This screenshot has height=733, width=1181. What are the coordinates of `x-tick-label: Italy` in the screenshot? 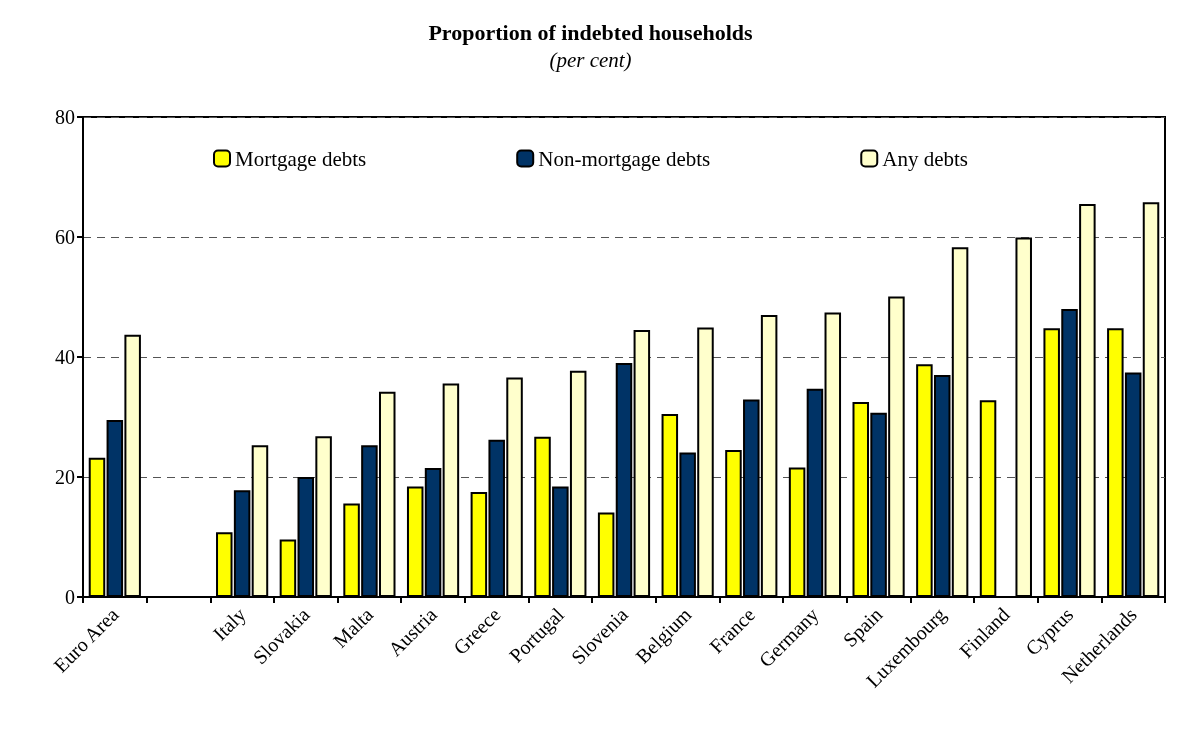 It's located at (229, 624).